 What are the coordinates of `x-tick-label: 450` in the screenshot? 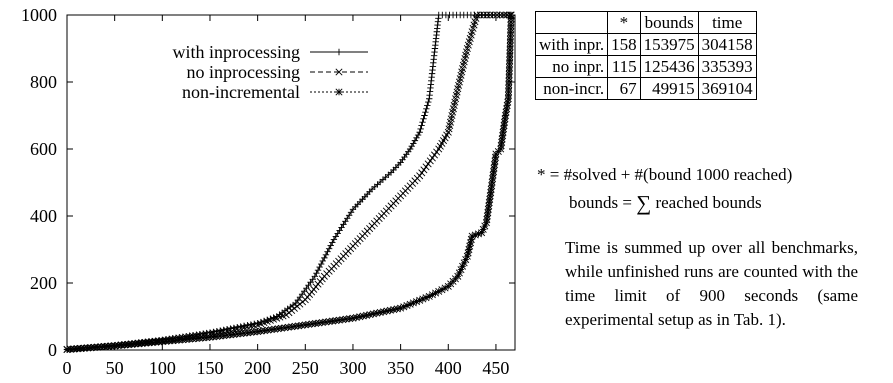 It's located at (495, 368).